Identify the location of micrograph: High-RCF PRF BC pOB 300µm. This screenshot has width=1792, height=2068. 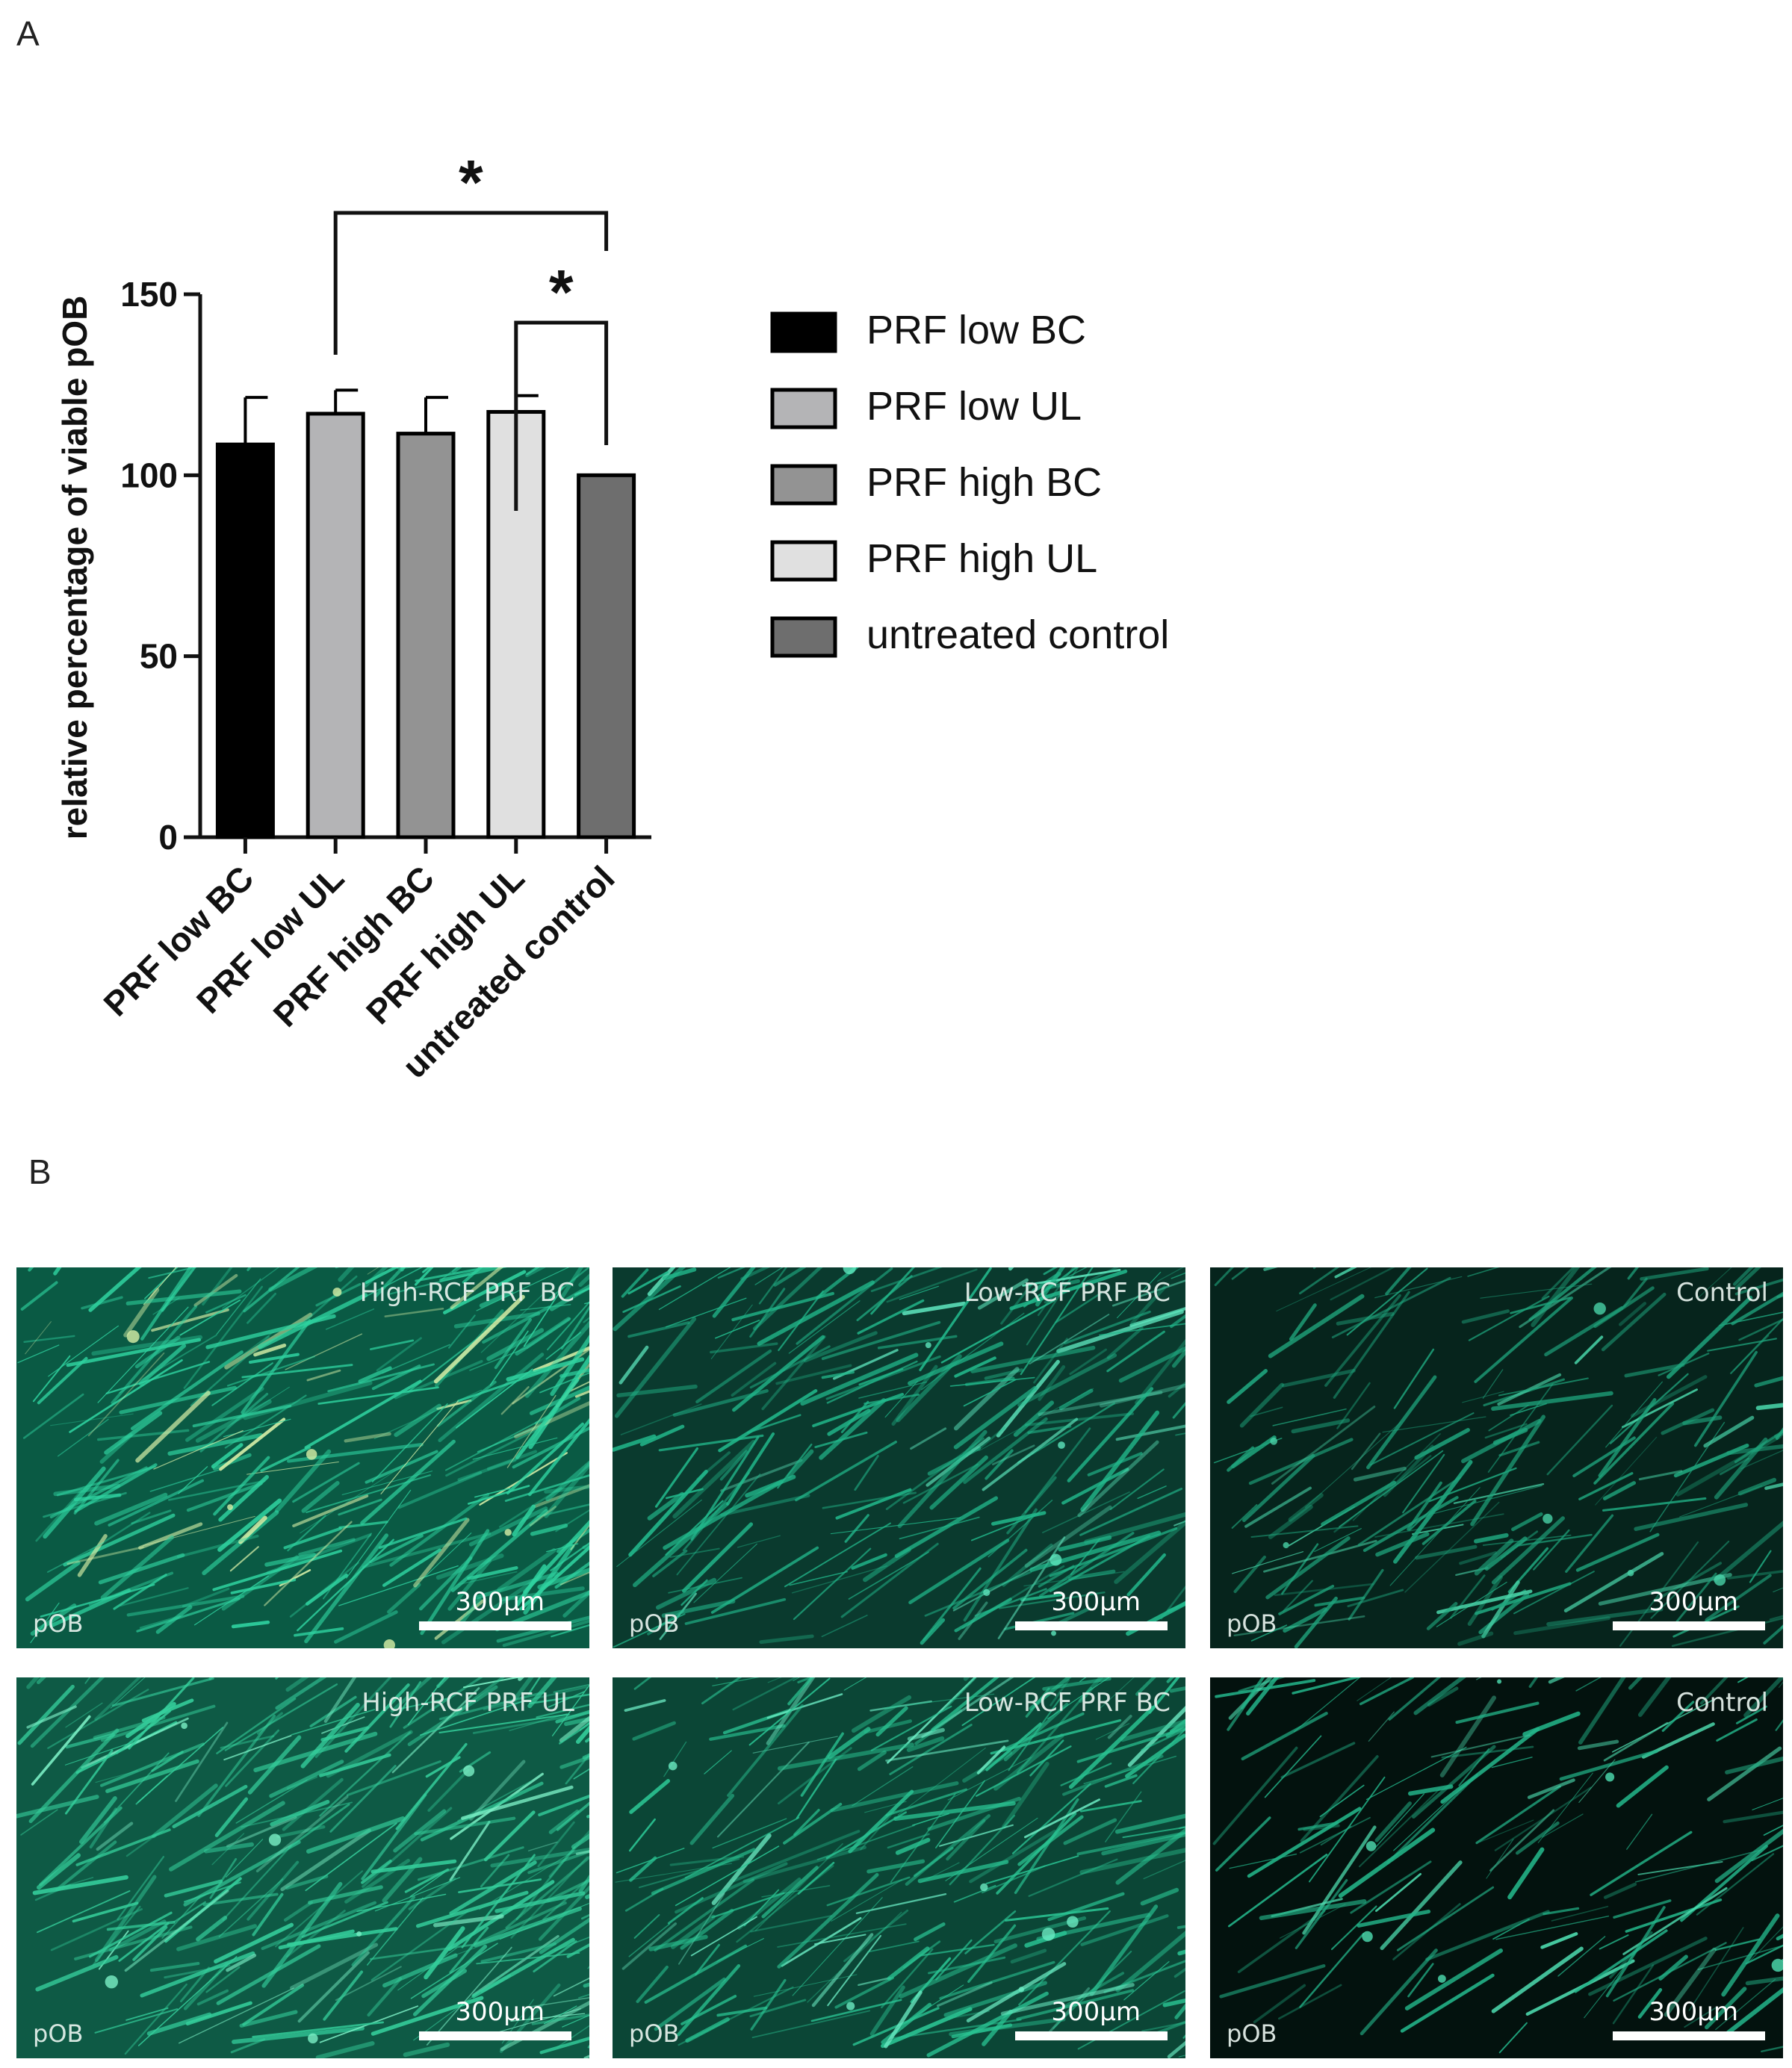
(302, 1457).